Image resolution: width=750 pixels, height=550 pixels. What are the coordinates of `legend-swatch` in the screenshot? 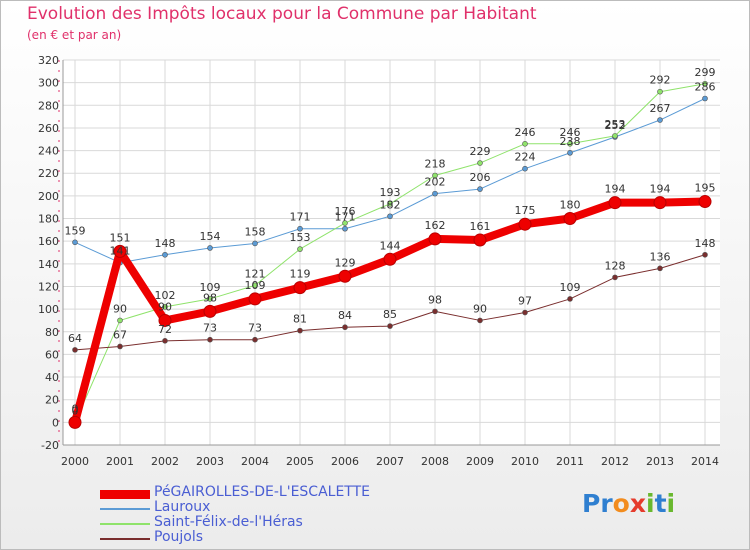 It's located at (125, 524).